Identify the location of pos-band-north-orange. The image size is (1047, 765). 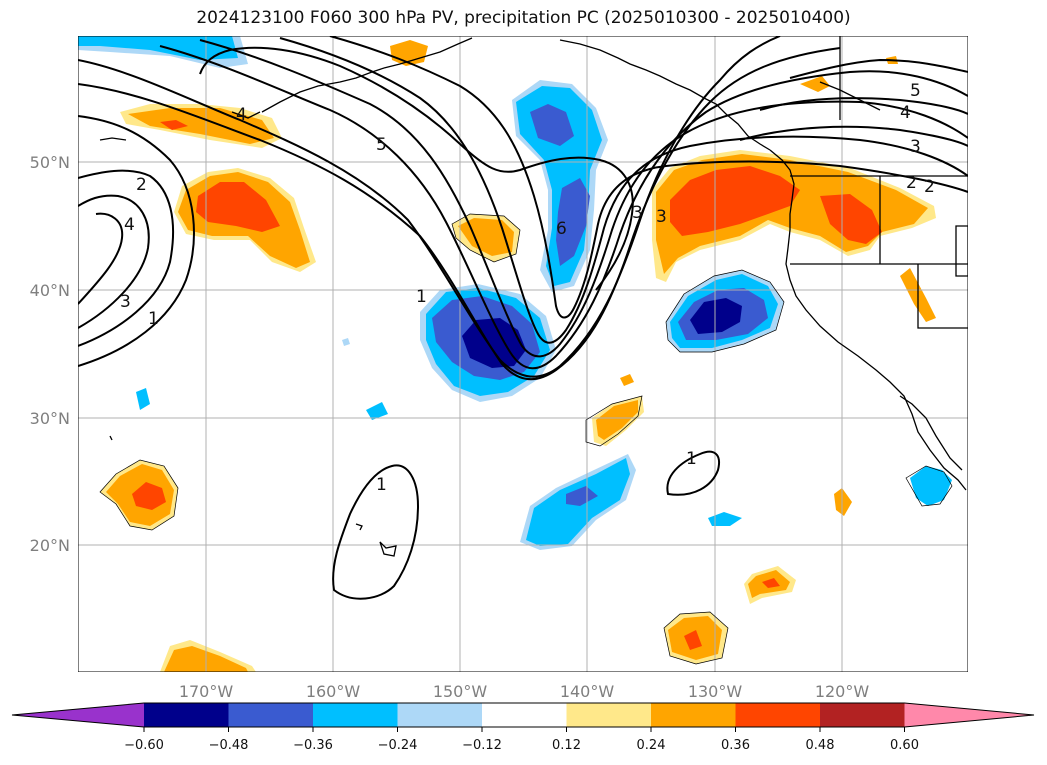
(201, 126).